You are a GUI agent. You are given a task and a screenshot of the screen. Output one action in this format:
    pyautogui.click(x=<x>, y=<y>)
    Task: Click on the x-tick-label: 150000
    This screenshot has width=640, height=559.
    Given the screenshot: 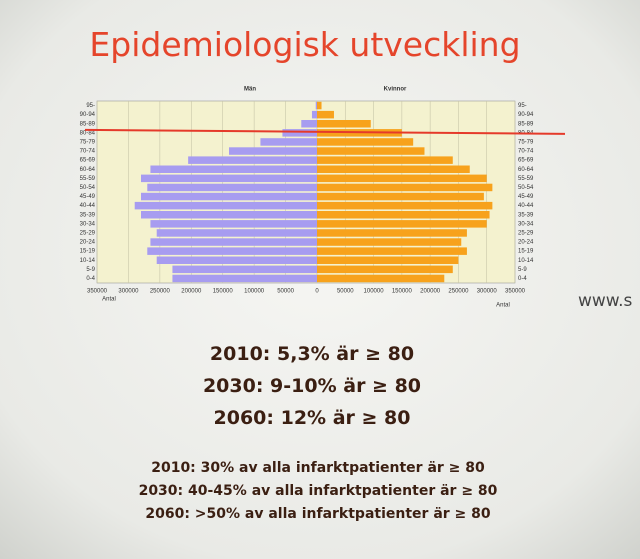 What is the action you would take?
    pyautogui.click(x=223, y=292)
    